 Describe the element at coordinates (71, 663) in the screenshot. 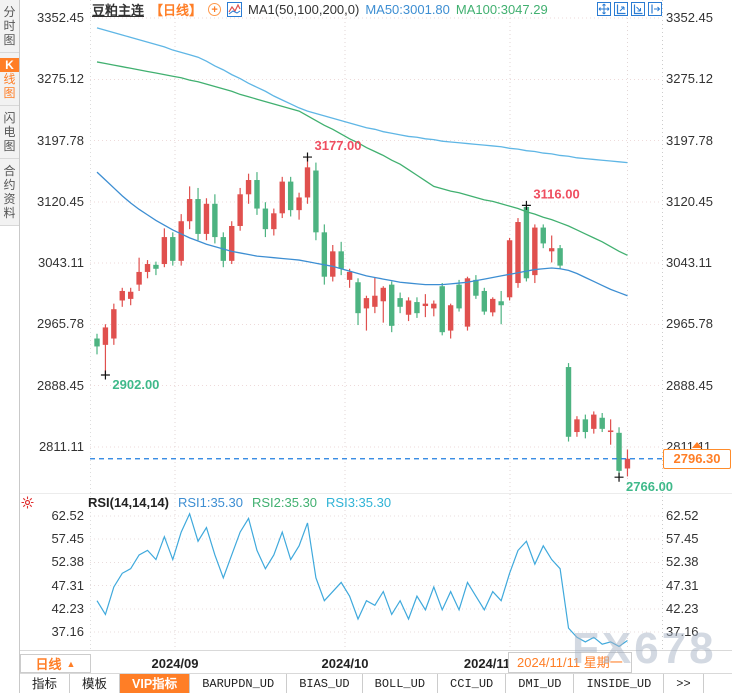

I see `triangle-up-icon: ▲` at that location.